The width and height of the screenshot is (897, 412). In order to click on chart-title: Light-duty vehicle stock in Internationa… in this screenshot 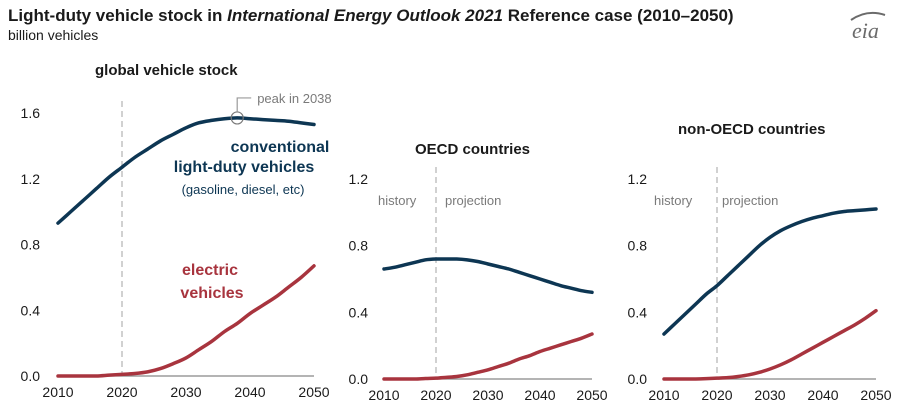, I will do `click(371, 15)`.